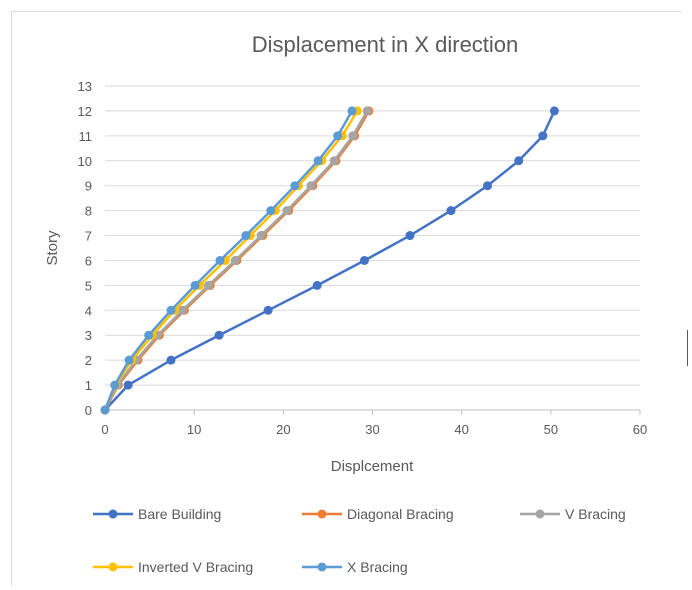 The image size is (692, 590). Describe the element at coordinates (687, 348) in the screenshot. I see `text-cursor` at that location.